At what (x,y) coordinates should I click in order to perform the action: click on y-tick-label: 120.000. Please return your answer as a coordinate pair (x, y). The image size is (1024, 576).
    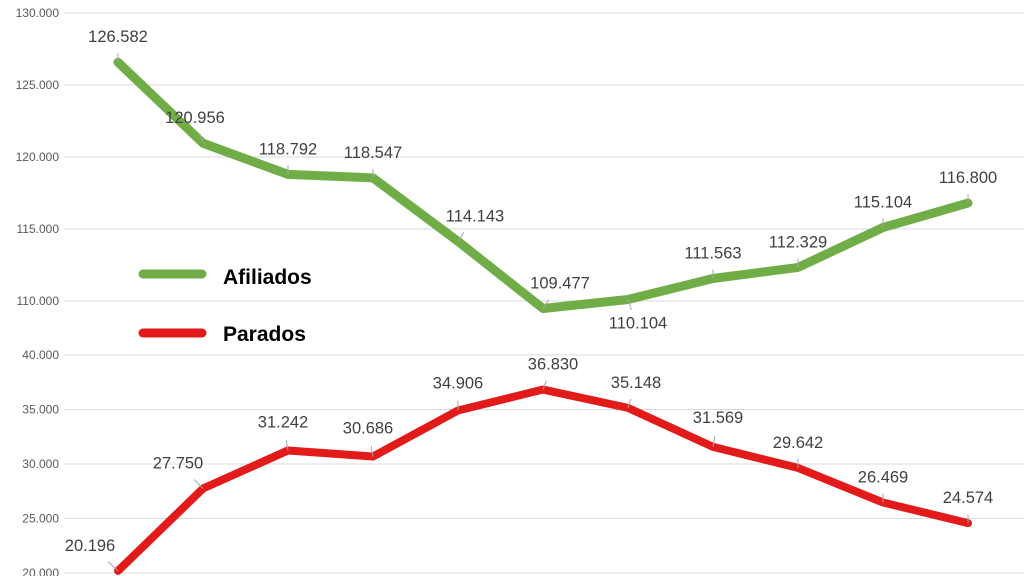
    Looking at the image, I should click on (38, 157).